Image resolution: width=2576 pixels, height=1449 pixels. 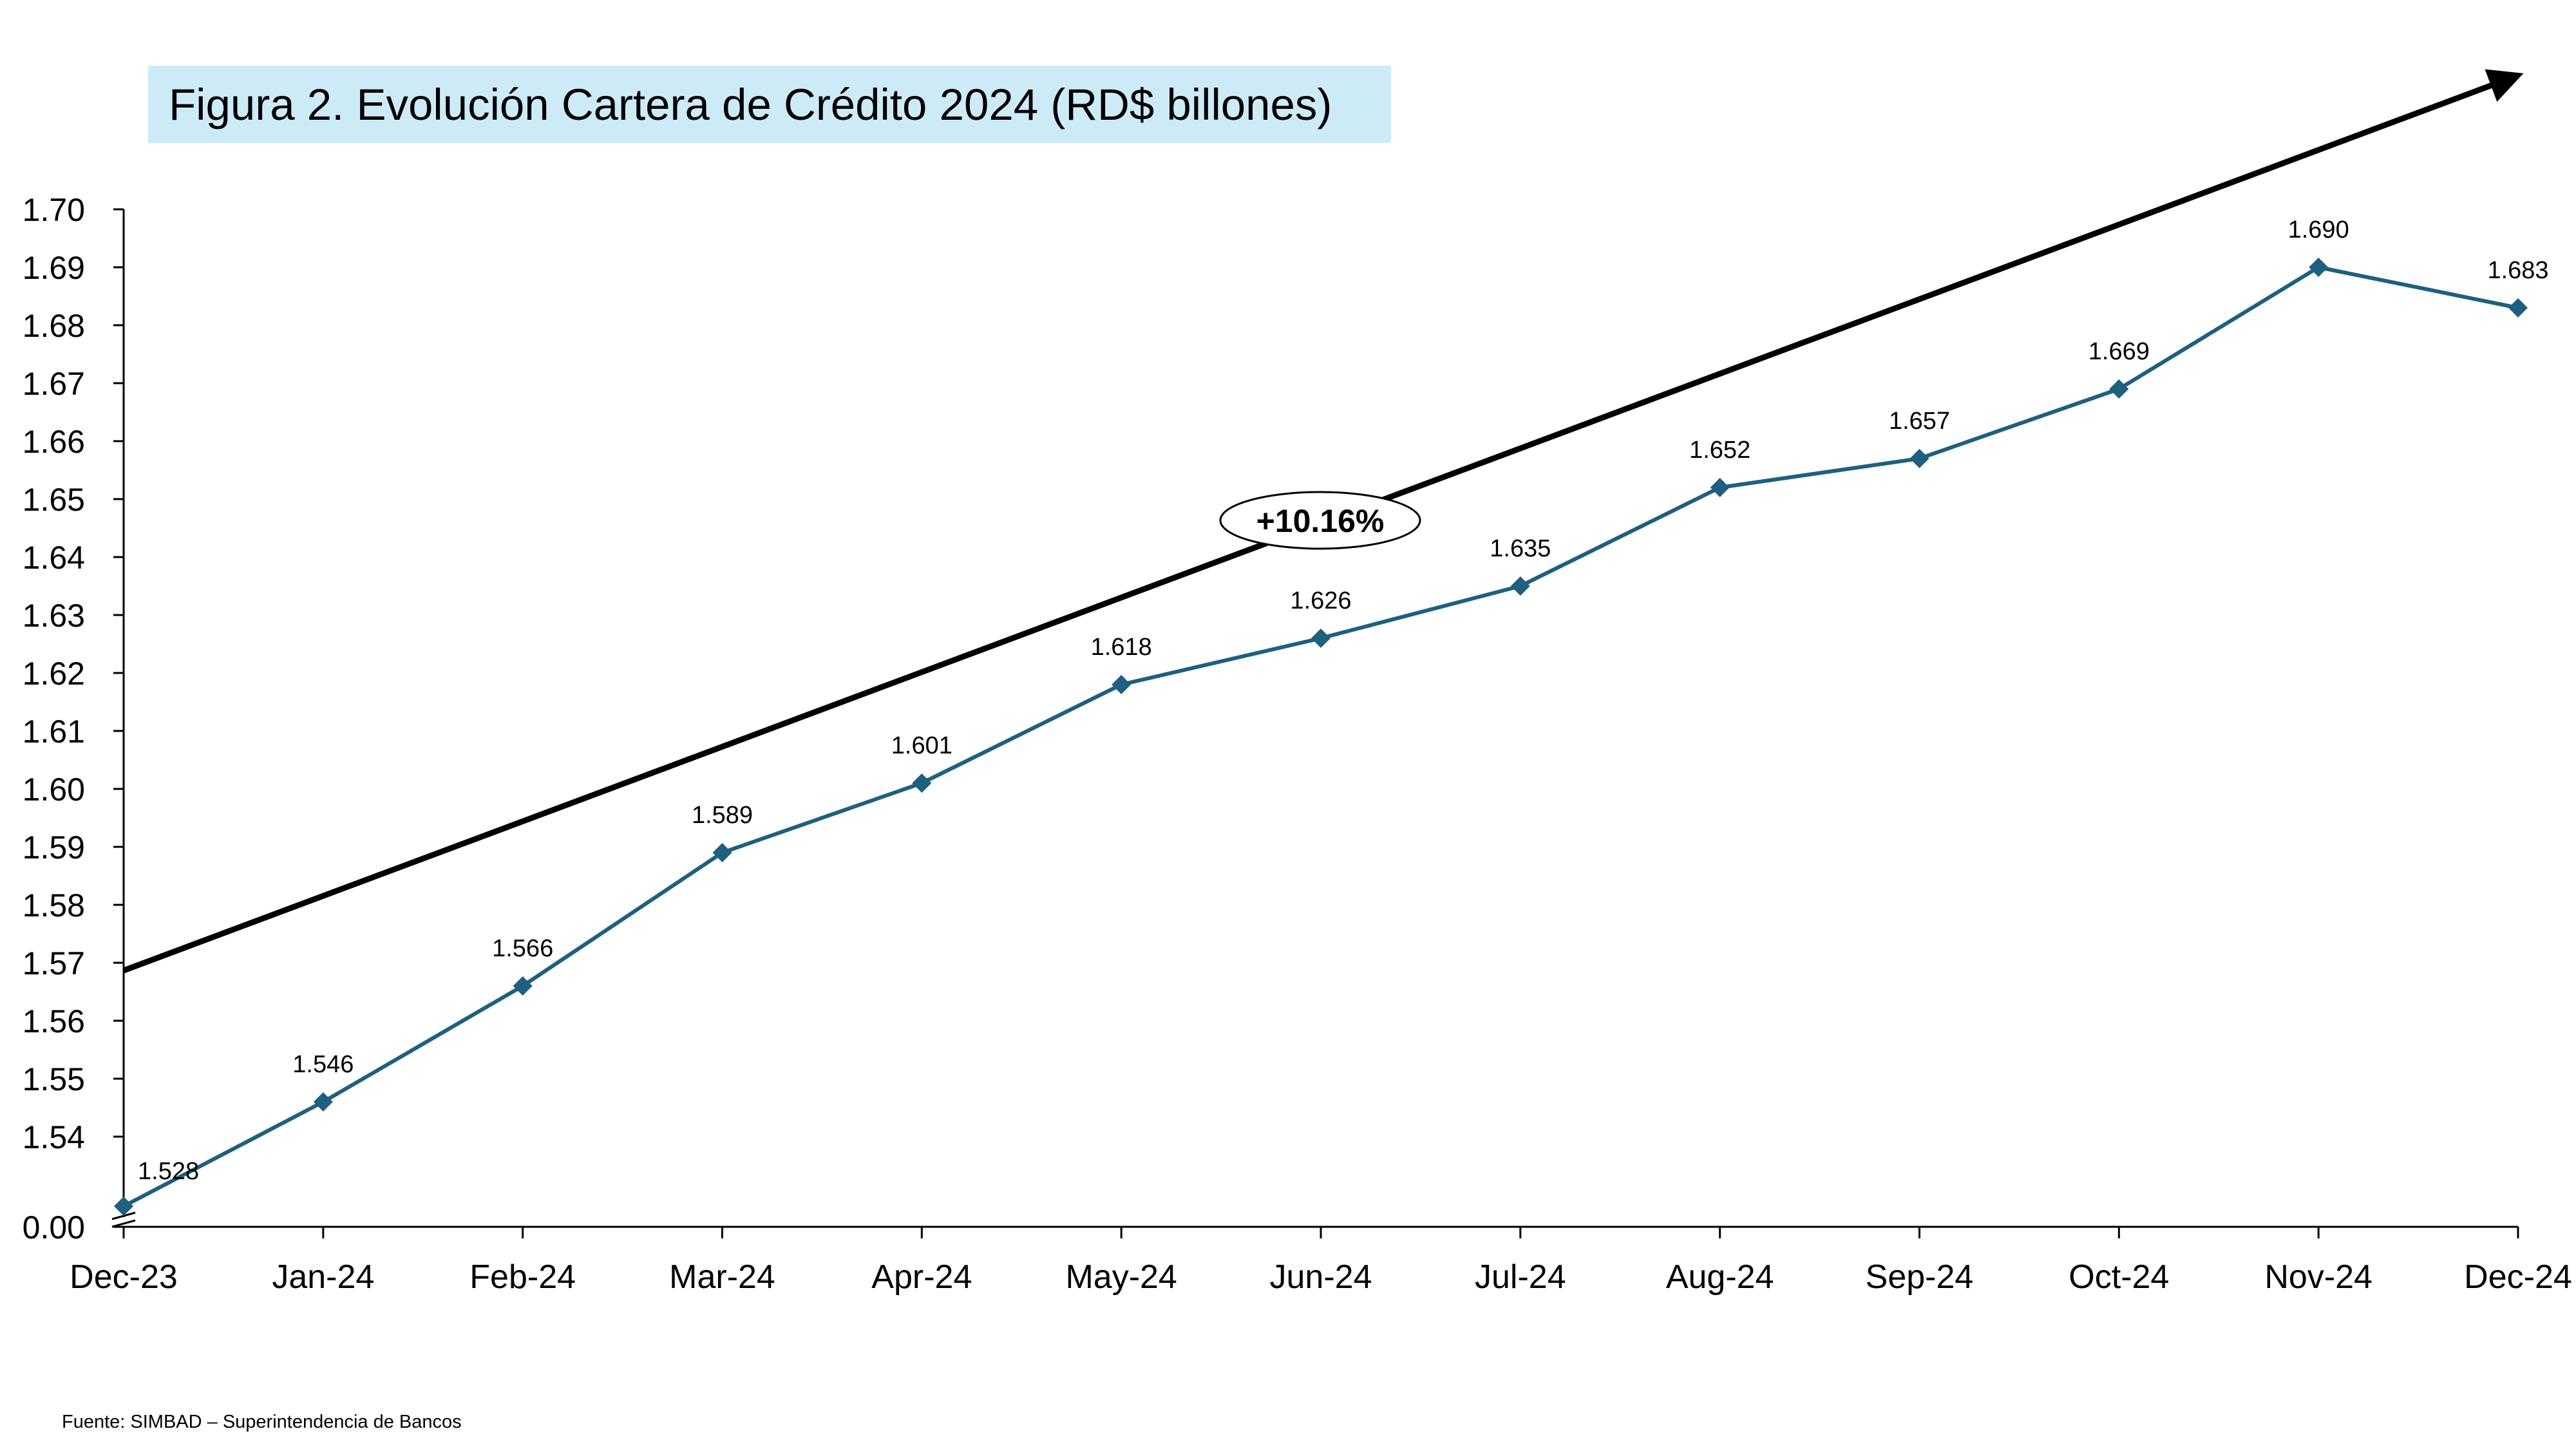 I want to click on data-label: 1.669, so click(x=2119, y=351).